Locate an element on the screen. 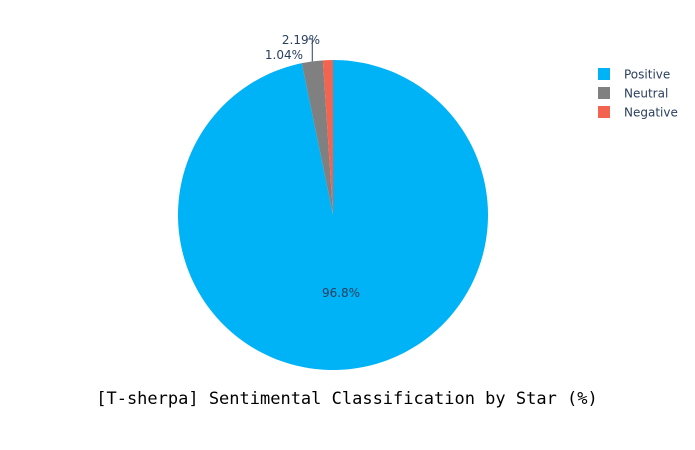 This screenshot has height=450, width=695. slice-labels: 96.8% 2.19% 1.04% is located at coordinates (312, 166).